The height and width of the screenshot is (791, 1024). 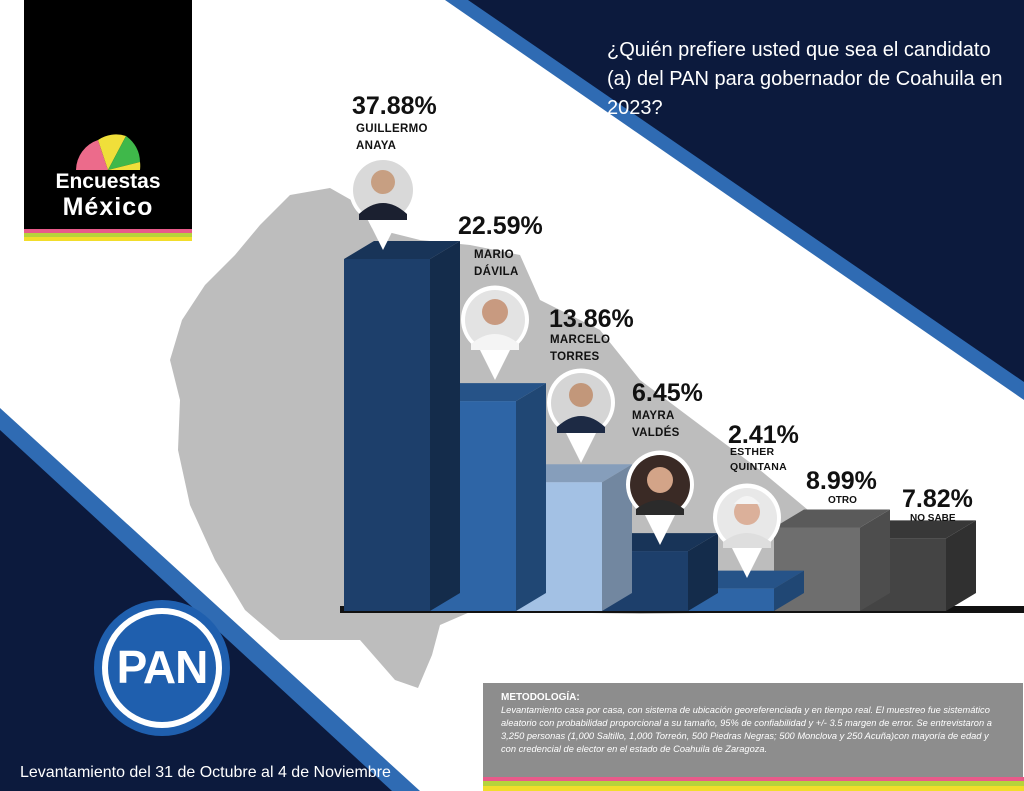 What do you see at coordinates (500, 226) in the screenshot?
I see `value-label-davila: 22.59%` at bounding box center [500, 226].